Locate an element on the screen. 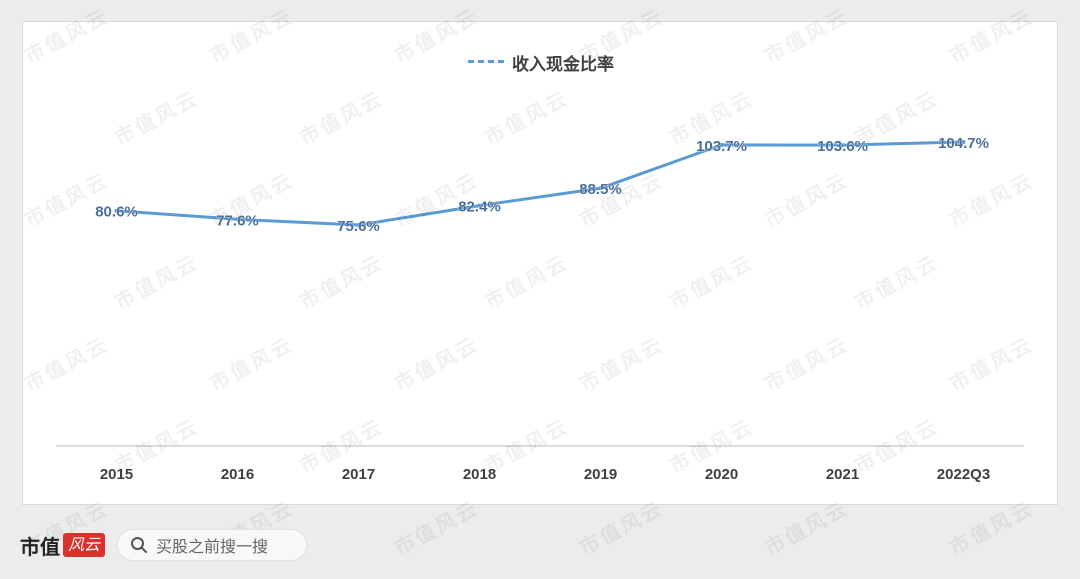 The width and height of the screenshot is (1080, 579). data-label: 82.4% is located at coordinates (479, 207).